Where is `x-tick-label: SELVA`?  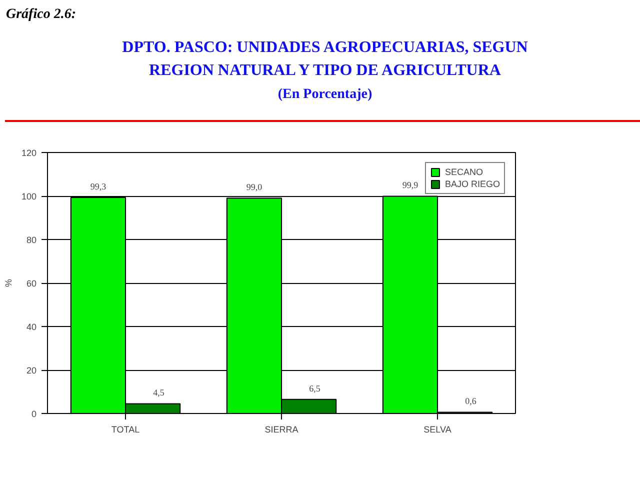
x-tick-label: SELVA is located at coordinates (438, 429).